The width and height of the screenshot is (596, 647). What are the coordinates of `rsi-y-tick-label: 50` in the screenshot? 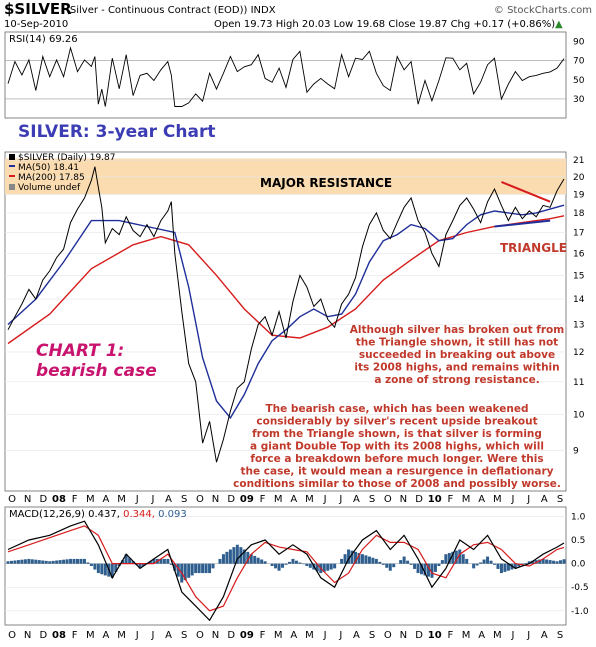 It's located at (579, 81).